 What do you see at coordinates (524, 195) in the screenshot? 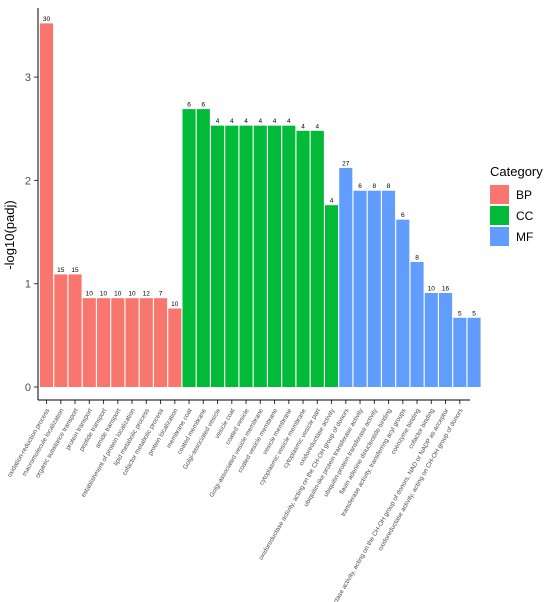
I see `legend-label-bp: BP` at bounding box center [524, 195].